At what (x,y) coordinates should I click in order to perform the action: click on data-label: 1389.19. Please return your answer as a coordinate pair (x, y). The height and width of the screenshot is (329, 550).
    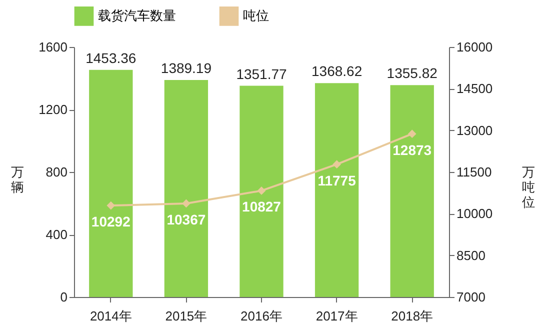
    Looking at the image, I should click on (186, 68).